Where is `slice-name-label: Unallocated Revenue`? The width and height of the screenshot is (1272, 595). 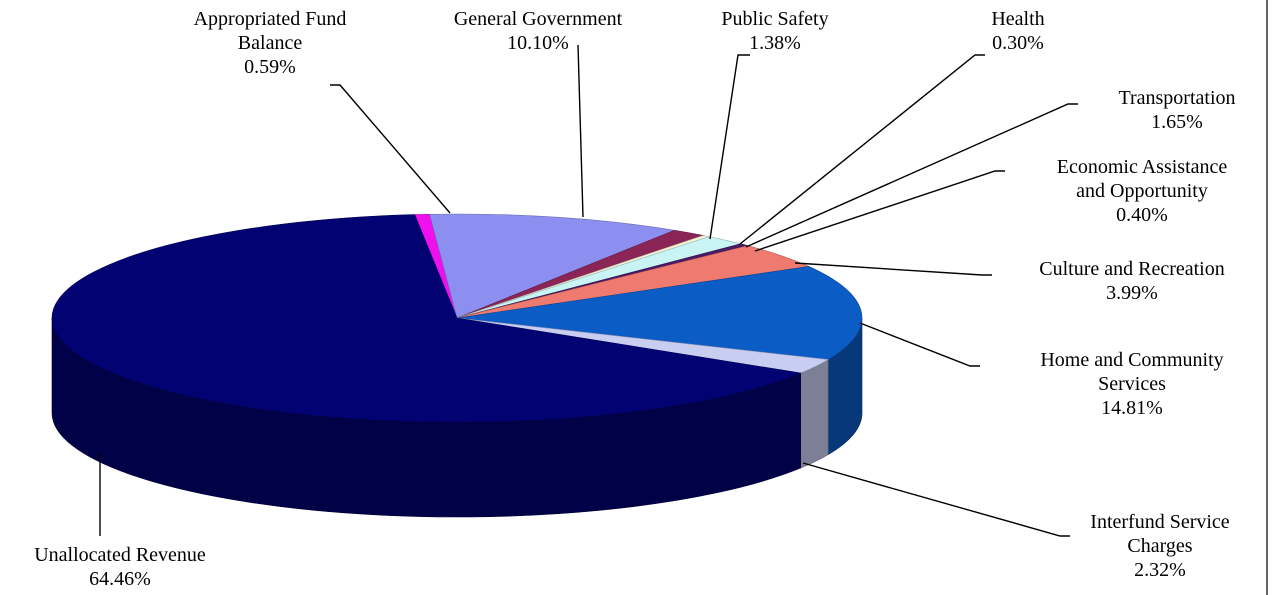 slice-name-label: Unallocated Revenue is located at coordinates (120, 555).